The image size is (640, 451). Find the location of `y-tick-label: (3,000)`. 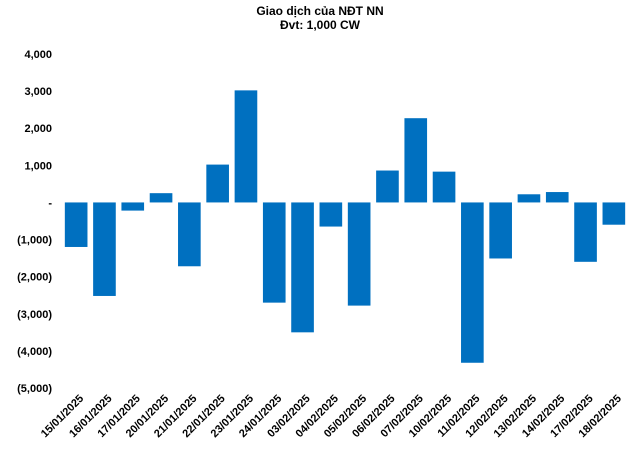

y-tick-label: (3,000) is located at coordinates (34, 315).